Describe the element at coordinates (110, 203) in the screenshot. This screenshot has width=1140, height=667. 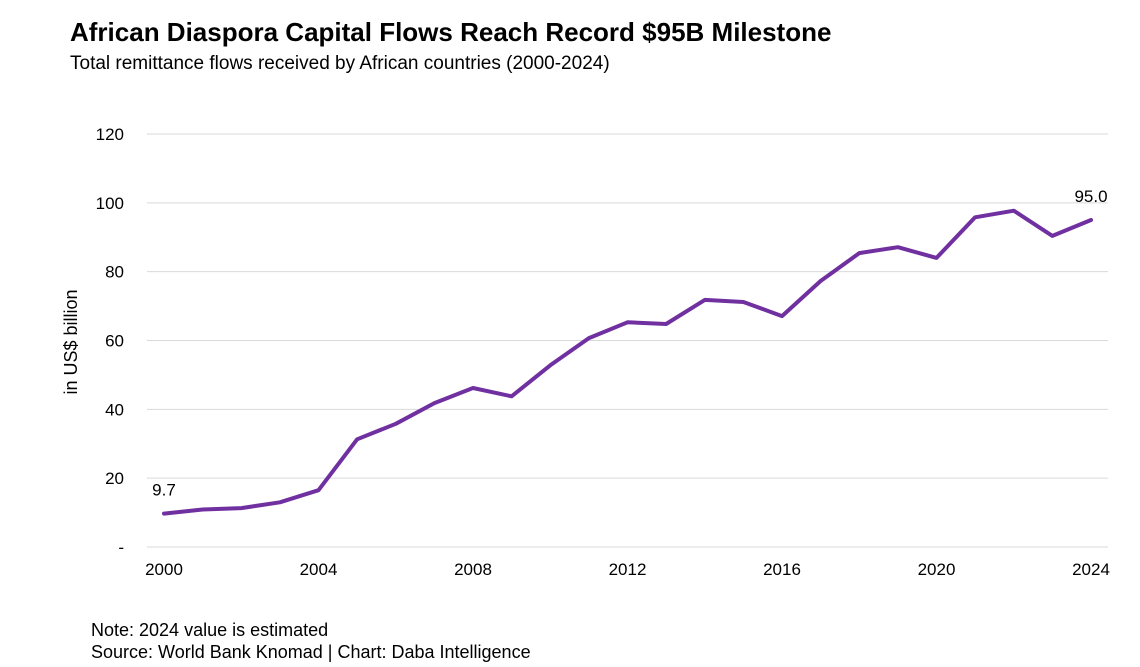
I see `y-tick-label: 100` at that location.